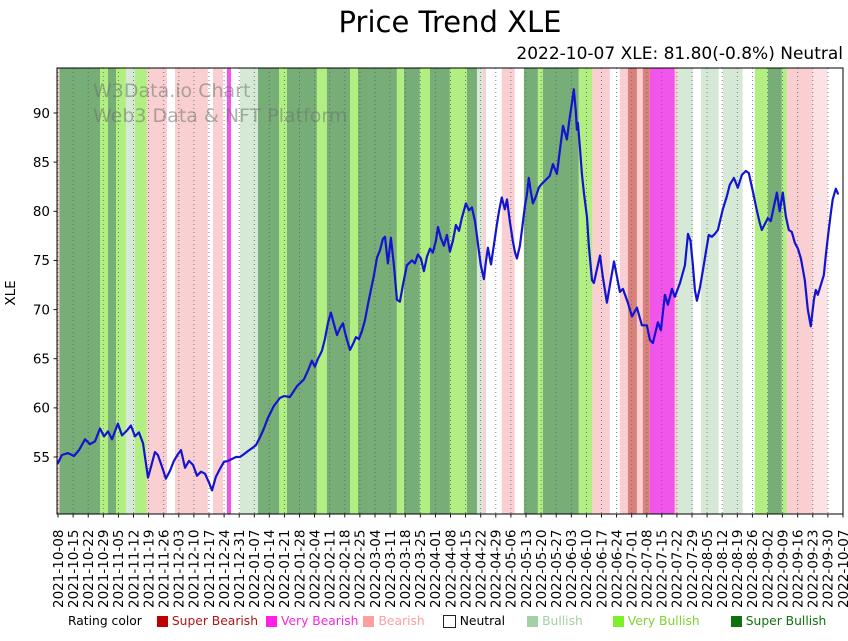  Describe the element at coordinates (180, 569) in the screenshot. I see `x-tick-label: 2021-12-03` at that location.